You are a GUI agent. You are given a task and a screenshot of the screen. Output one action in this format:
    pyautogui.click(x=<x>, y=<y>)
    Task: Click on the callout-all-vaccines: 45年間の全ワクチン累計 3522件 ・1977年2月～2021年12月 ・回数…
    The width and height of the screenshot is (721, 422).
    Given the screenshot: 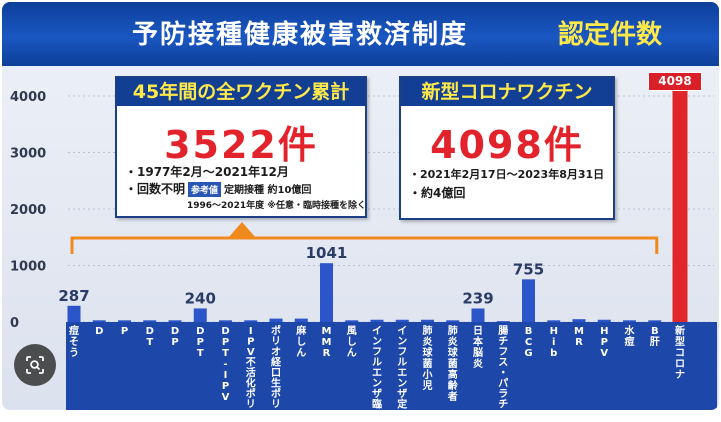 What is the action you would take?
    pyautogui.click(x=241, y=147)
    